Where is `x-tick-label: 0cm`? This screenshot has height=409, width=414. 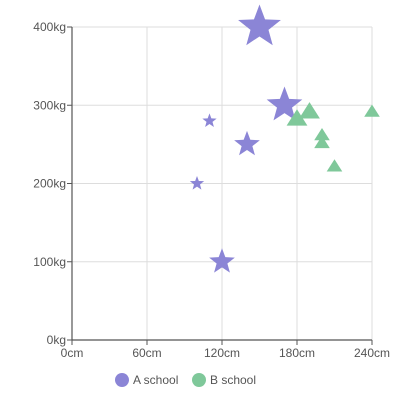 x-tick-label: 0cm is located at coordinates (72, 353).